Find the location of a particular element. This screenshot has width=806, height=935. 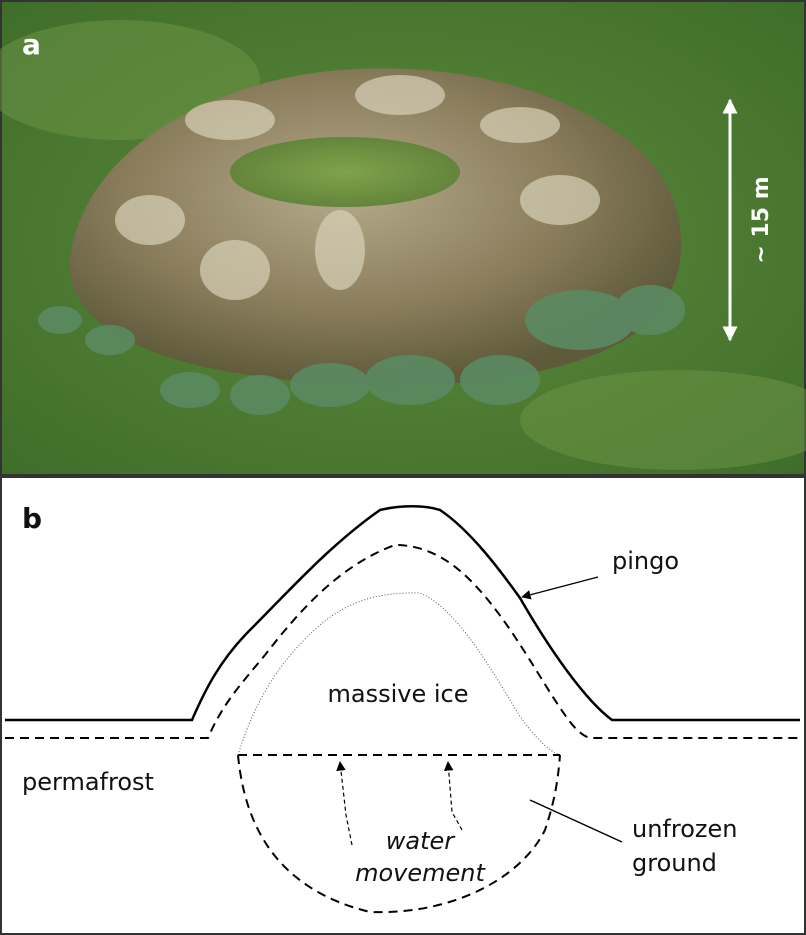

panel-label: a is located at coordinates (31, 44).